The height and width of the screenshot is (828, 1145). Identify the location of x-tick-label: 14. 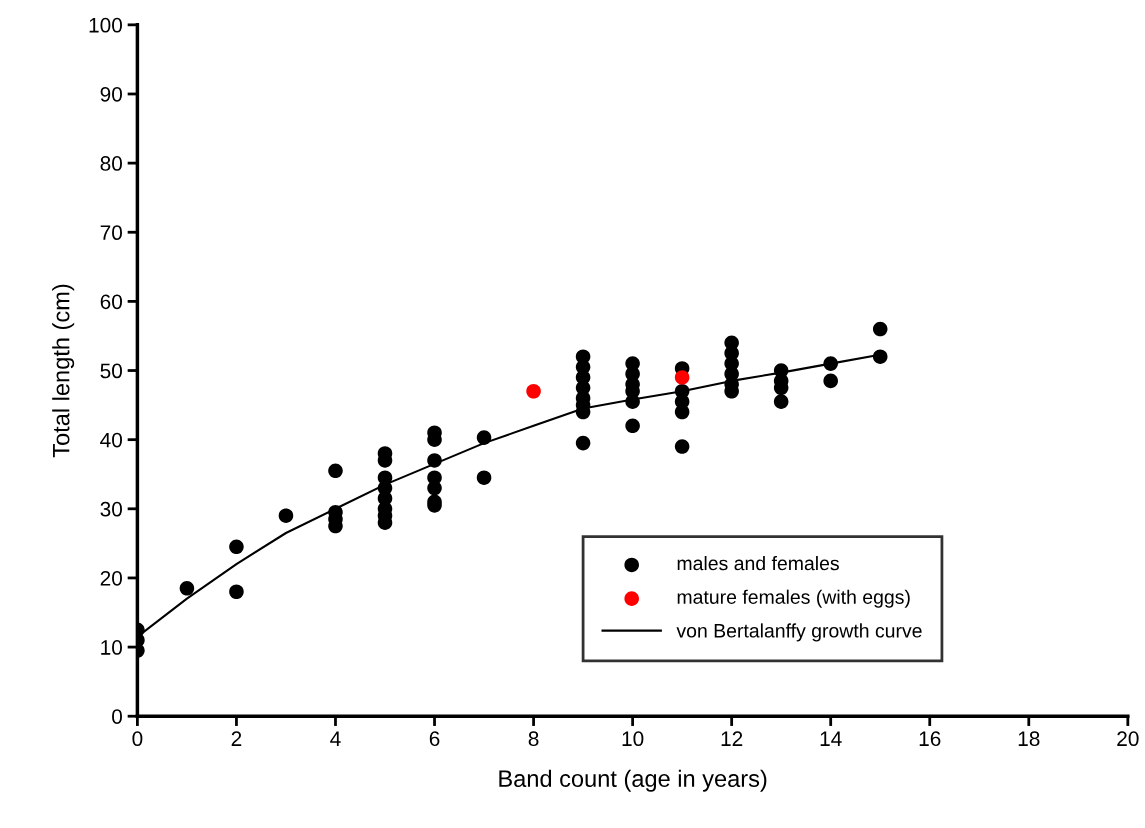
(831, 738).